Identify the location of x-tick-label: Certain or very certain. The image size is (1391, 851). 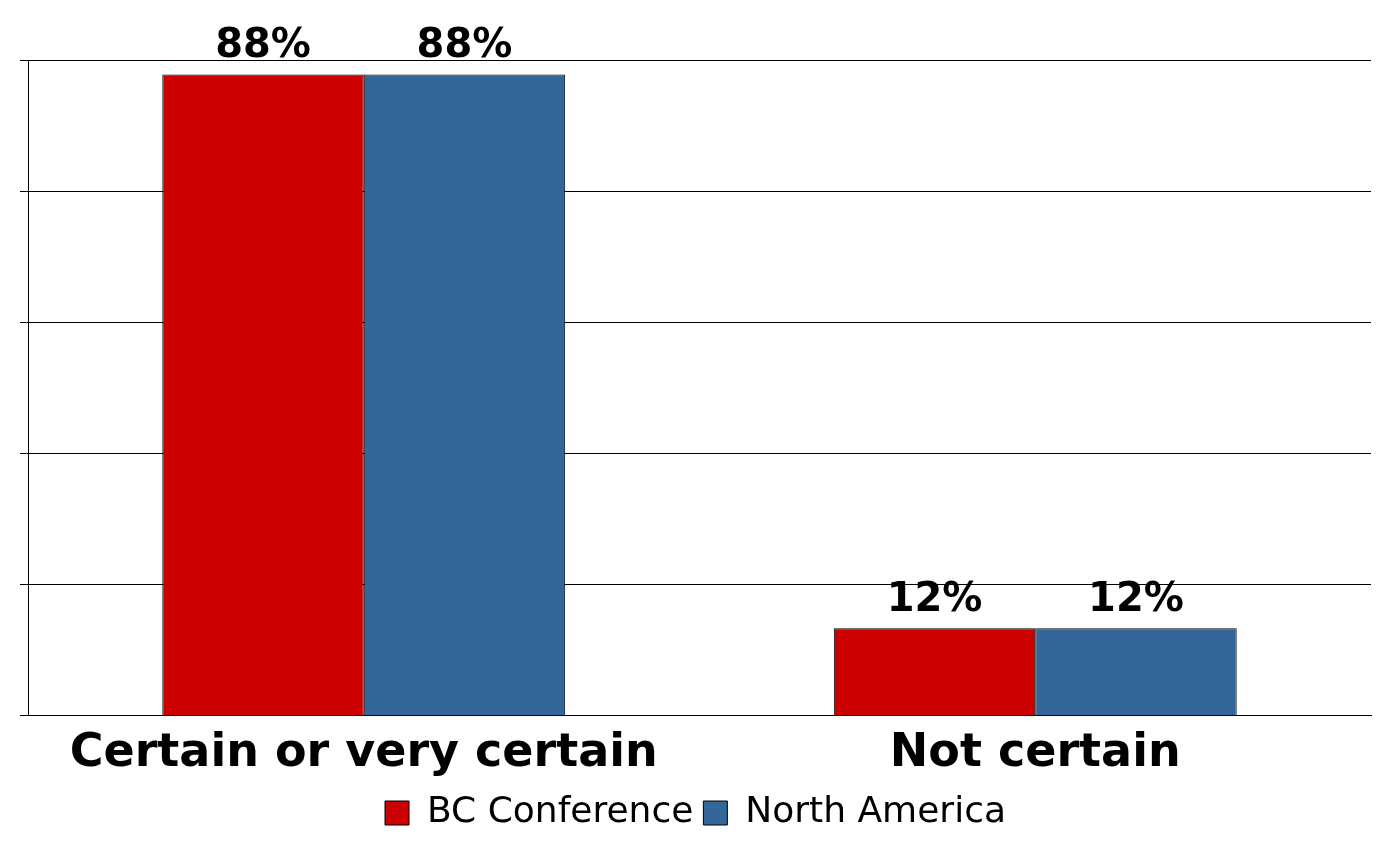
(363, 750).